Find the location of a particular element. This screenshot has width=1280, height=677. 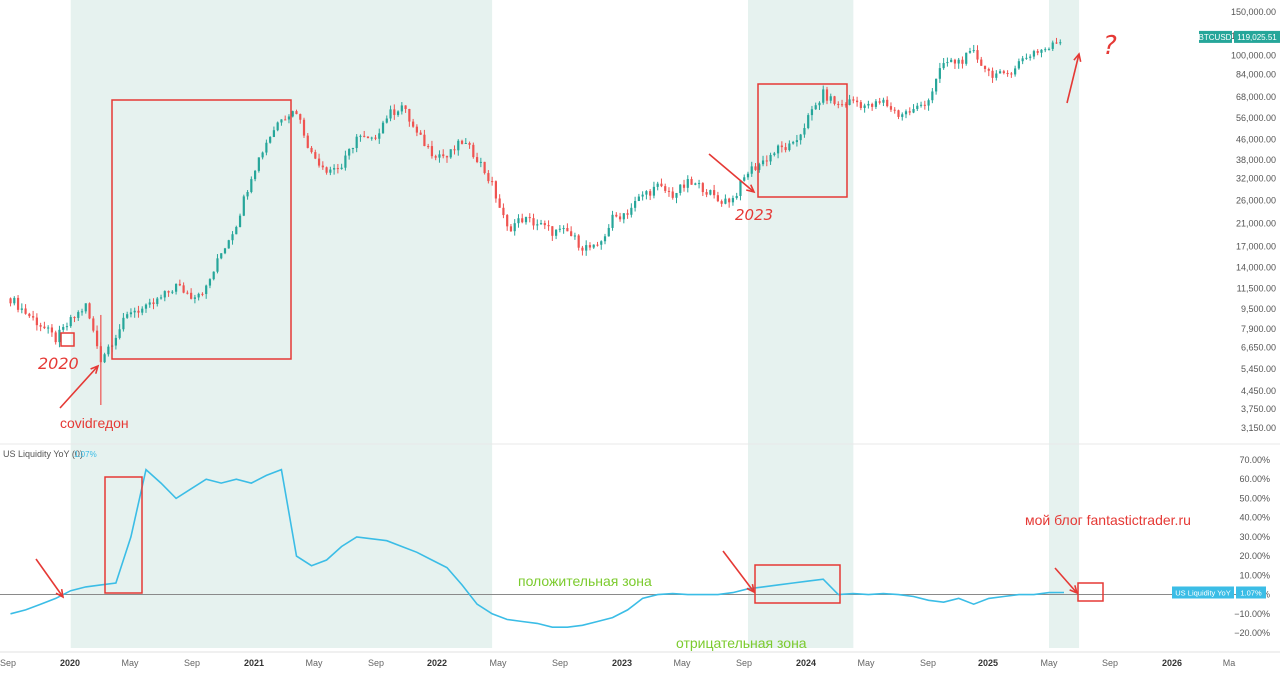

price-axis-tick: 32,000.00 is located at coordinates (1256, 178).